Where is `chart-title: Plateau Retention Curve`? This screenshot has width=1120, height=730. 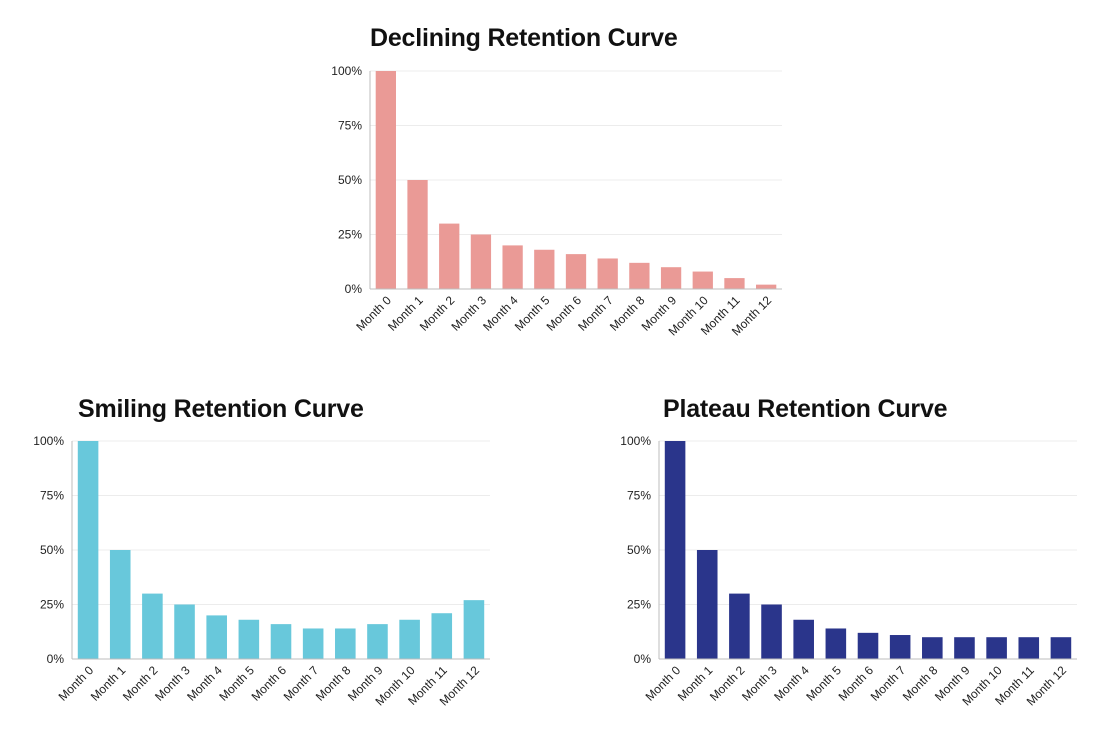 chart-title: Plateau Retention Curve is located at coordinates (805, 409).